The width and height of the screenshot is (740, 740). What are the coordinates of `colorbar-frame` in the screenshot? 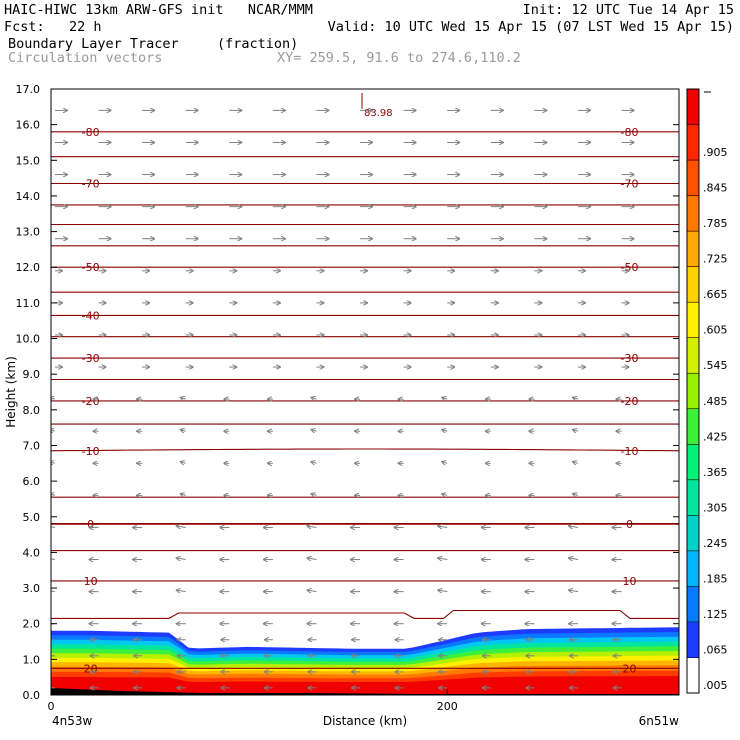 It's located at (693, 391).